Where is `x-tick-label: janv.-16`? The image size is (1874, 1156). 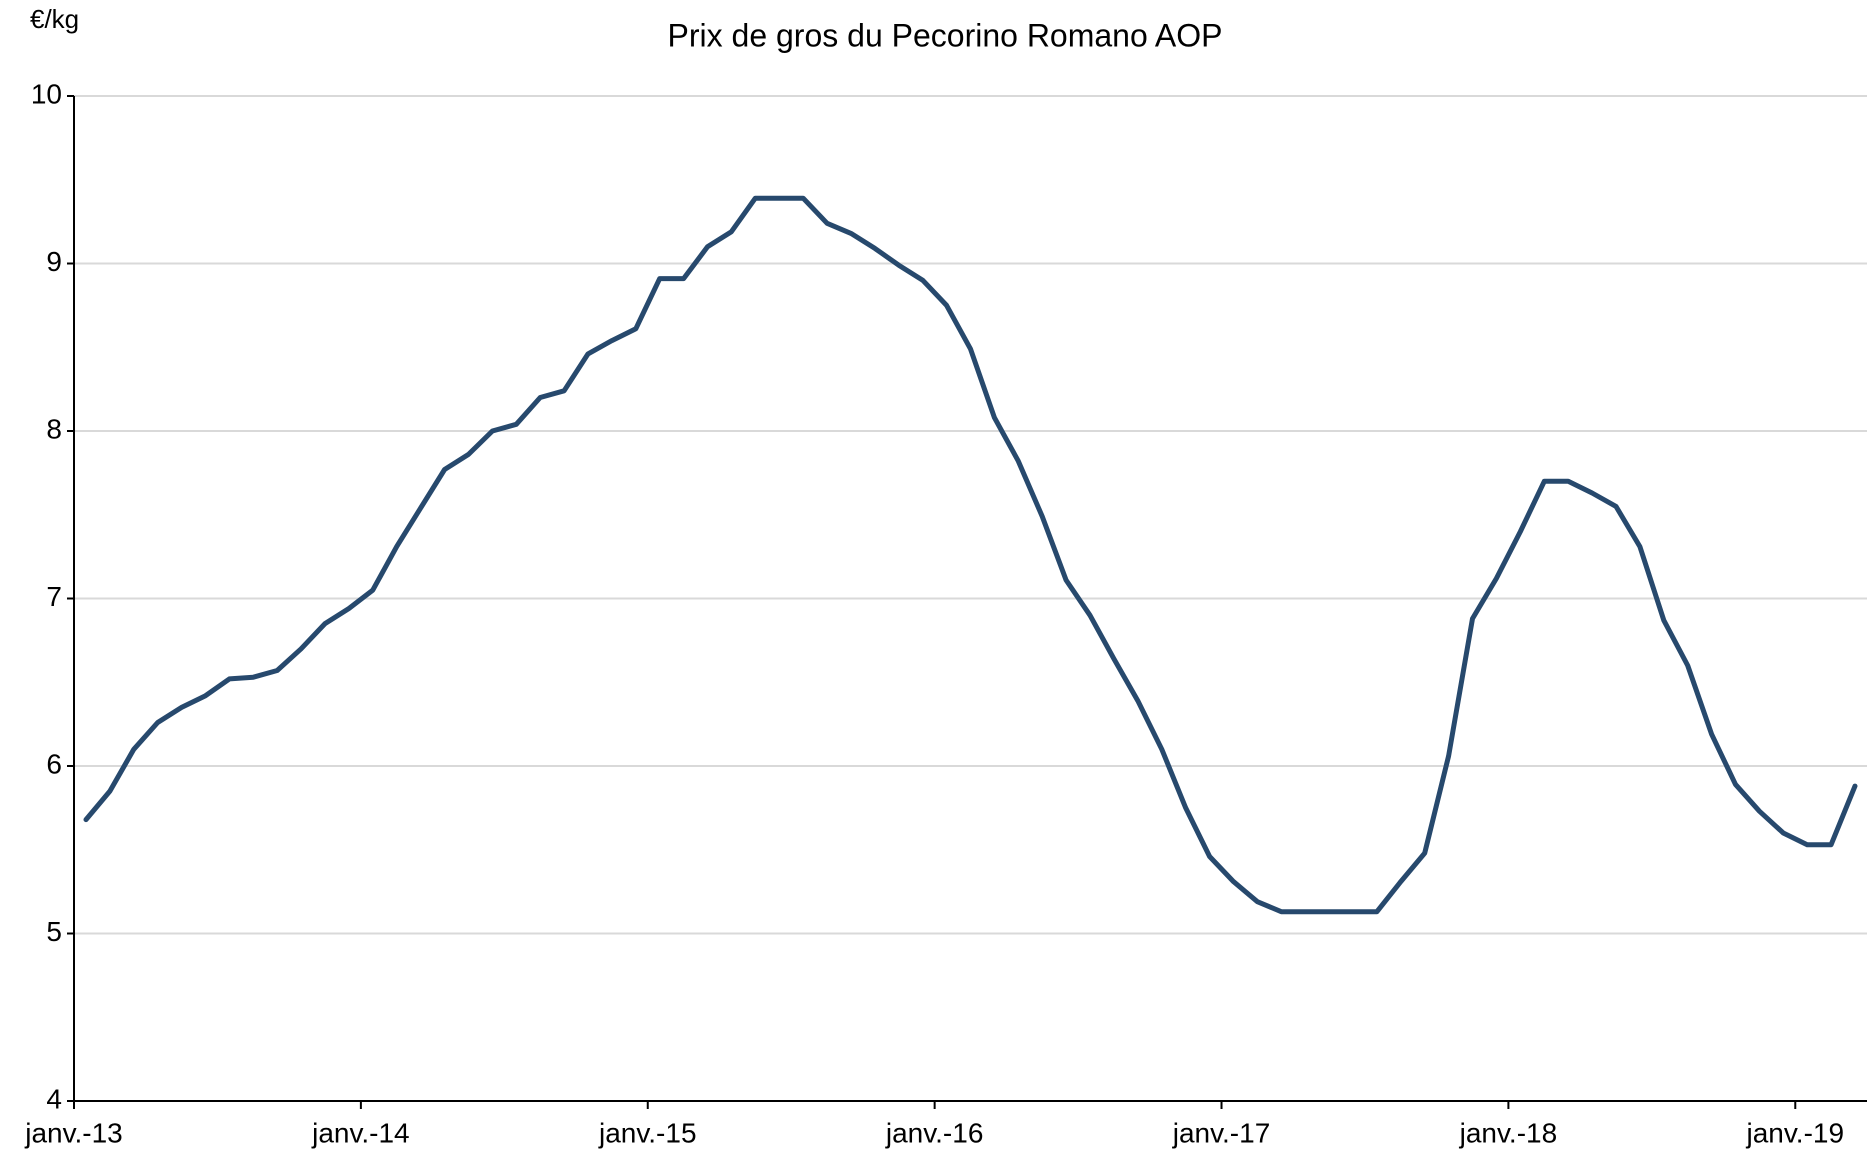
x-tick-label: janv.-16 is located at coordinates (934, 1132).